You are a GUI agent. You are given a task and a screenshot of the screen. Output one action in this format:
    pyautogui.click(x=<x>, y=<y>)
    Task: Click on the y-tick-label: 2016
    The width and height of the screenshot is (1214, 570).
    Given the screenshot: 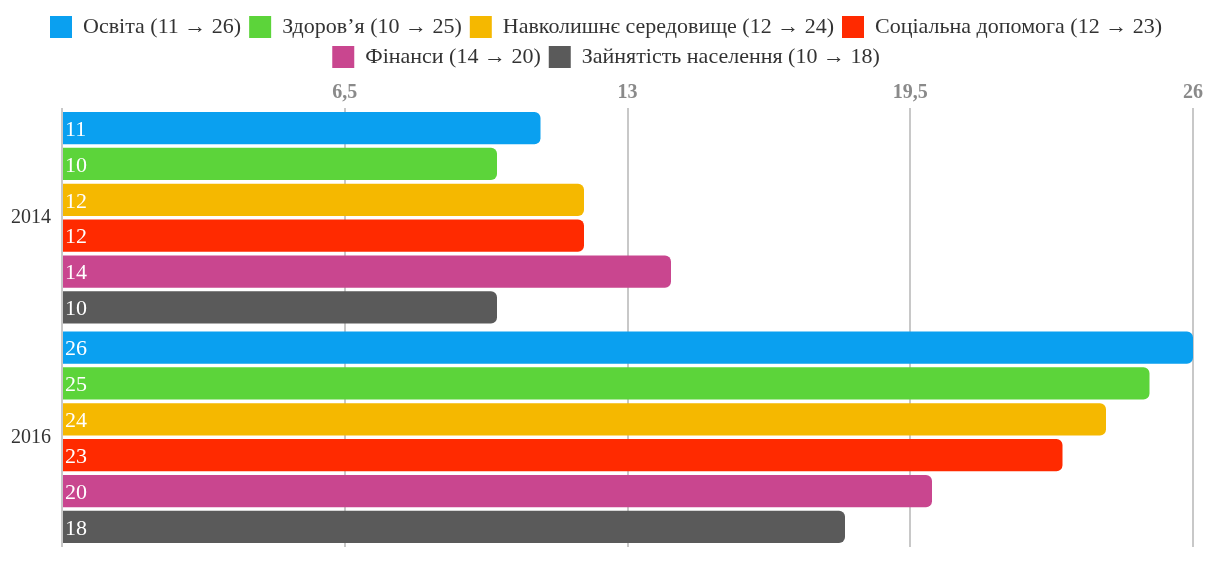 What is the action you would take?
    pyautogui.click(x=31, y=435)
    